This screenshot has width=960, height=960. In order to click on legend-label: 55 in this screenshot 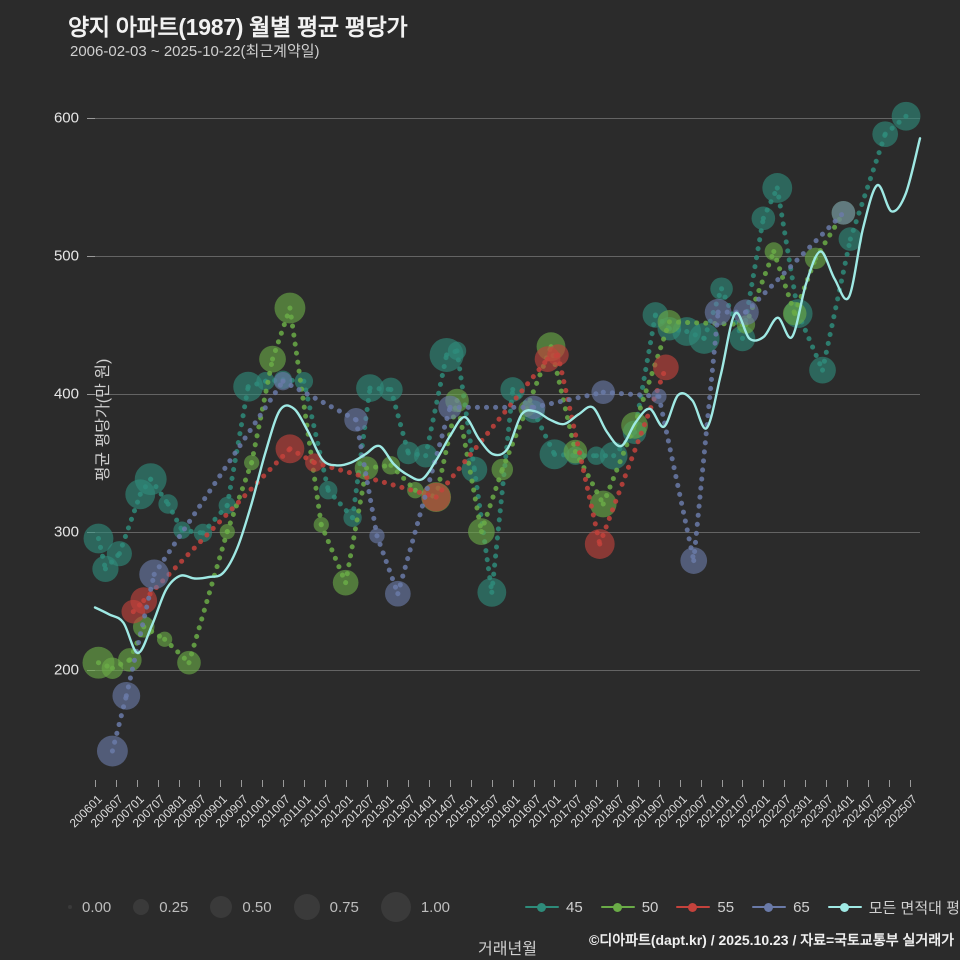, I will do `click(726, 907)`.